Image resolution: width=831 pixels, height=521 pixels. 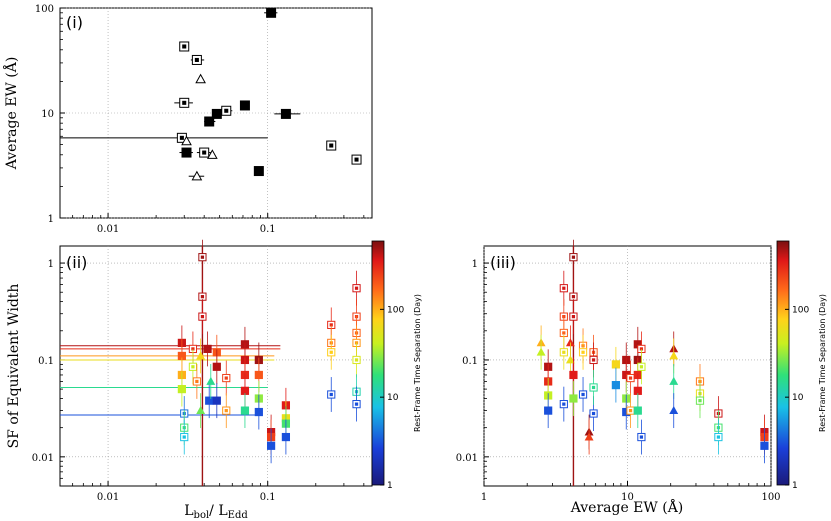 I want to click on x-label-L: L, so click(x=188, y=511).